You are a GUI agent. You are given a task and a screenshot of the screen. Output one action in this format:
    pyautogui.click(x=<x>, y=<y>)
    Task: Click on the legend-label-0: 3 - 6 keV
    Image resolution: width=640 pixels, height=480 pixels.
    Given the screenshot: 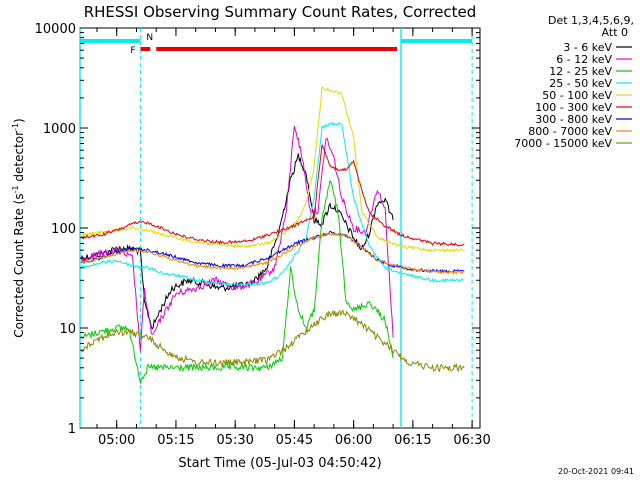 What is the action you would take?
    pyautogui.click(x=587, y=47)
    